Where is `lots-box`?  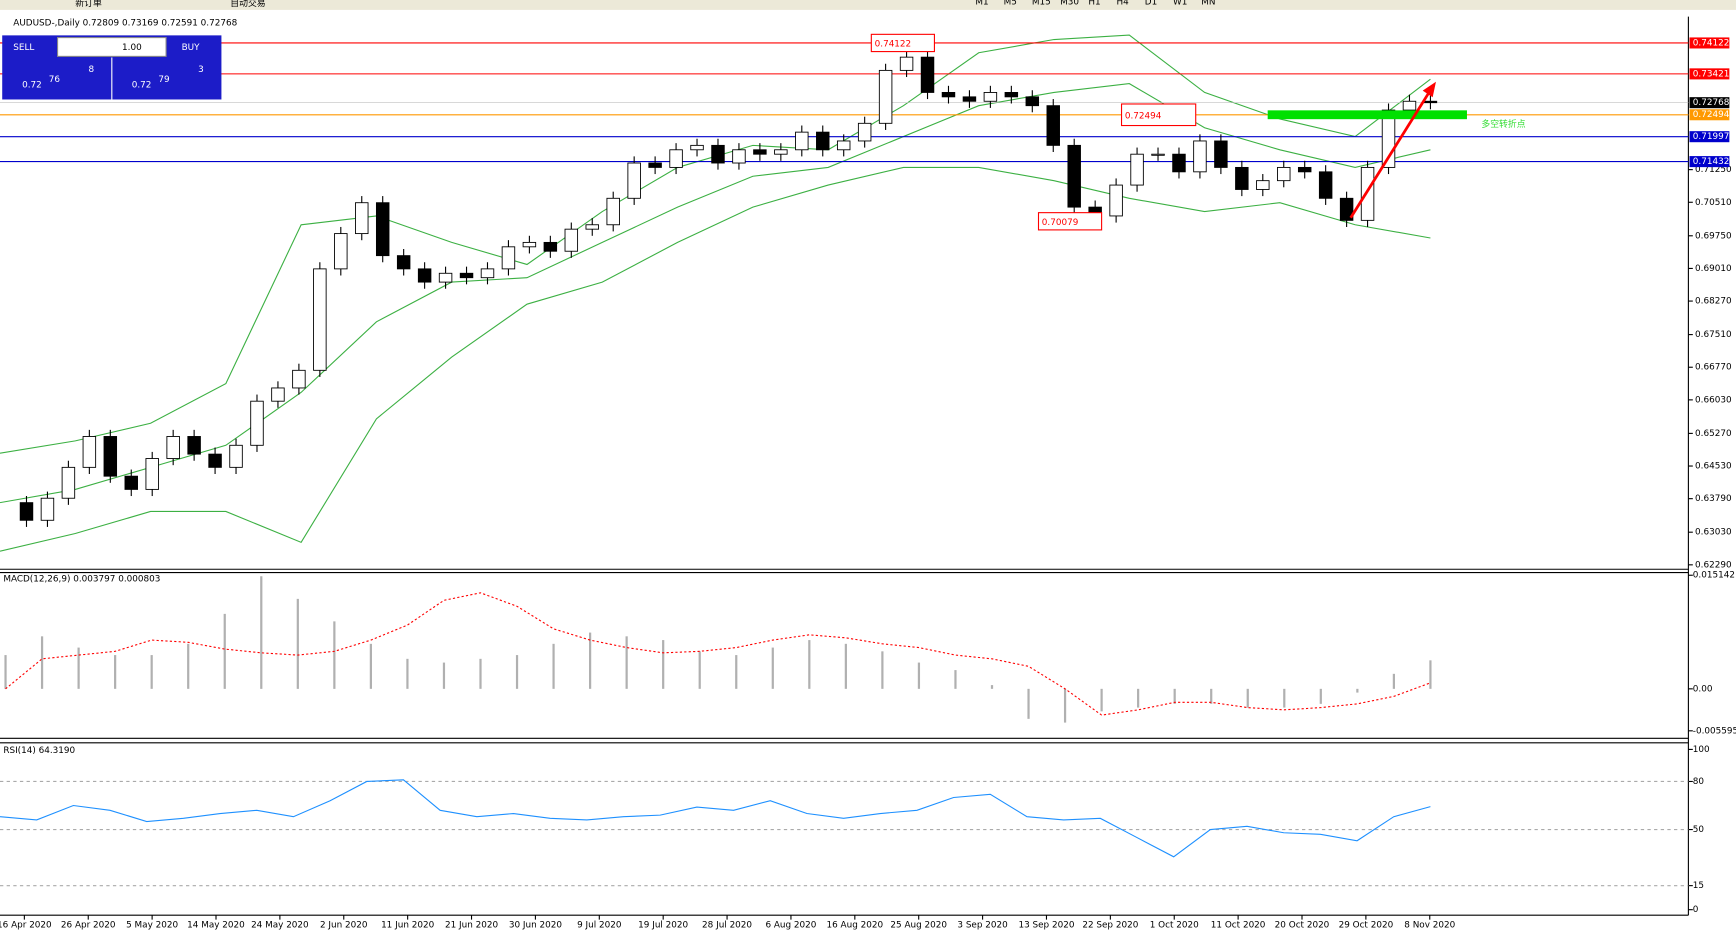 lots-box is located at coordinates (112, 47).